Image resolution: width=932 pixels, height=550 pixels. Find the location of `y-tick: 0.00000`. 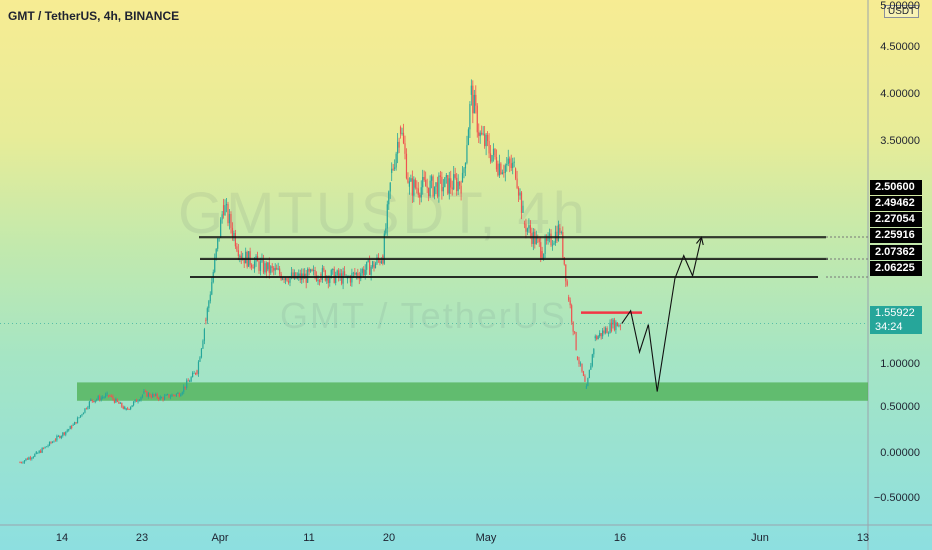

y-tick: 0.00000 is located at coordinates (900, 453).